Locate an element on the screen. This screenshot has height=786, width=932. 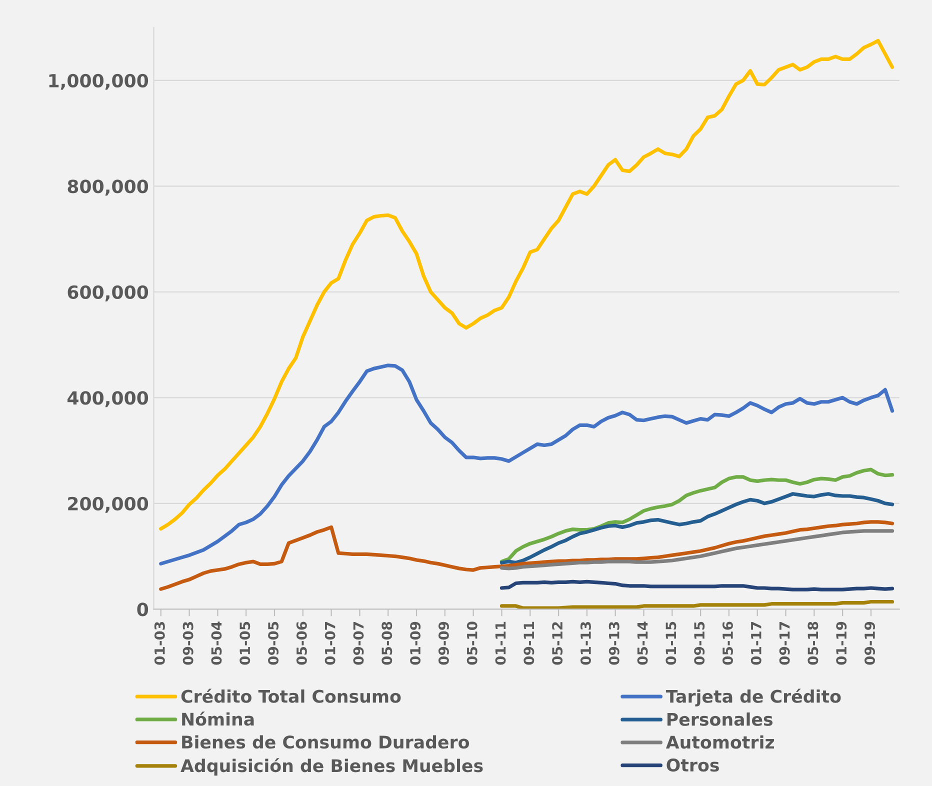
x-tick-label: 01-19 is located at coordinates (841, 643).